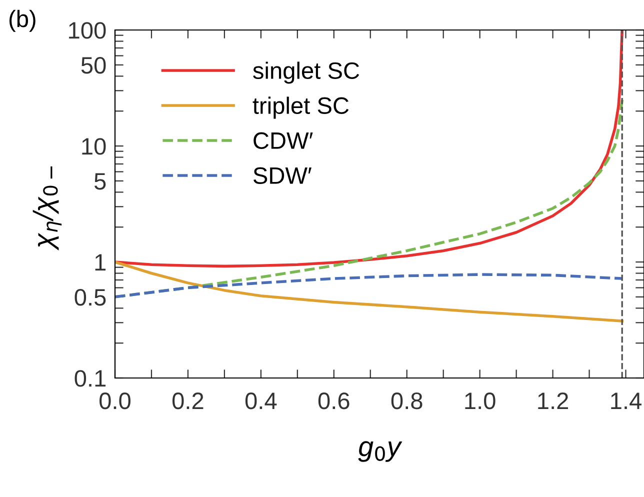 This screenshot has width=644, height=497. Describe the element at coordinates (300, 107) in the screenshot. I see `legend-label: triplet SC` at that location.